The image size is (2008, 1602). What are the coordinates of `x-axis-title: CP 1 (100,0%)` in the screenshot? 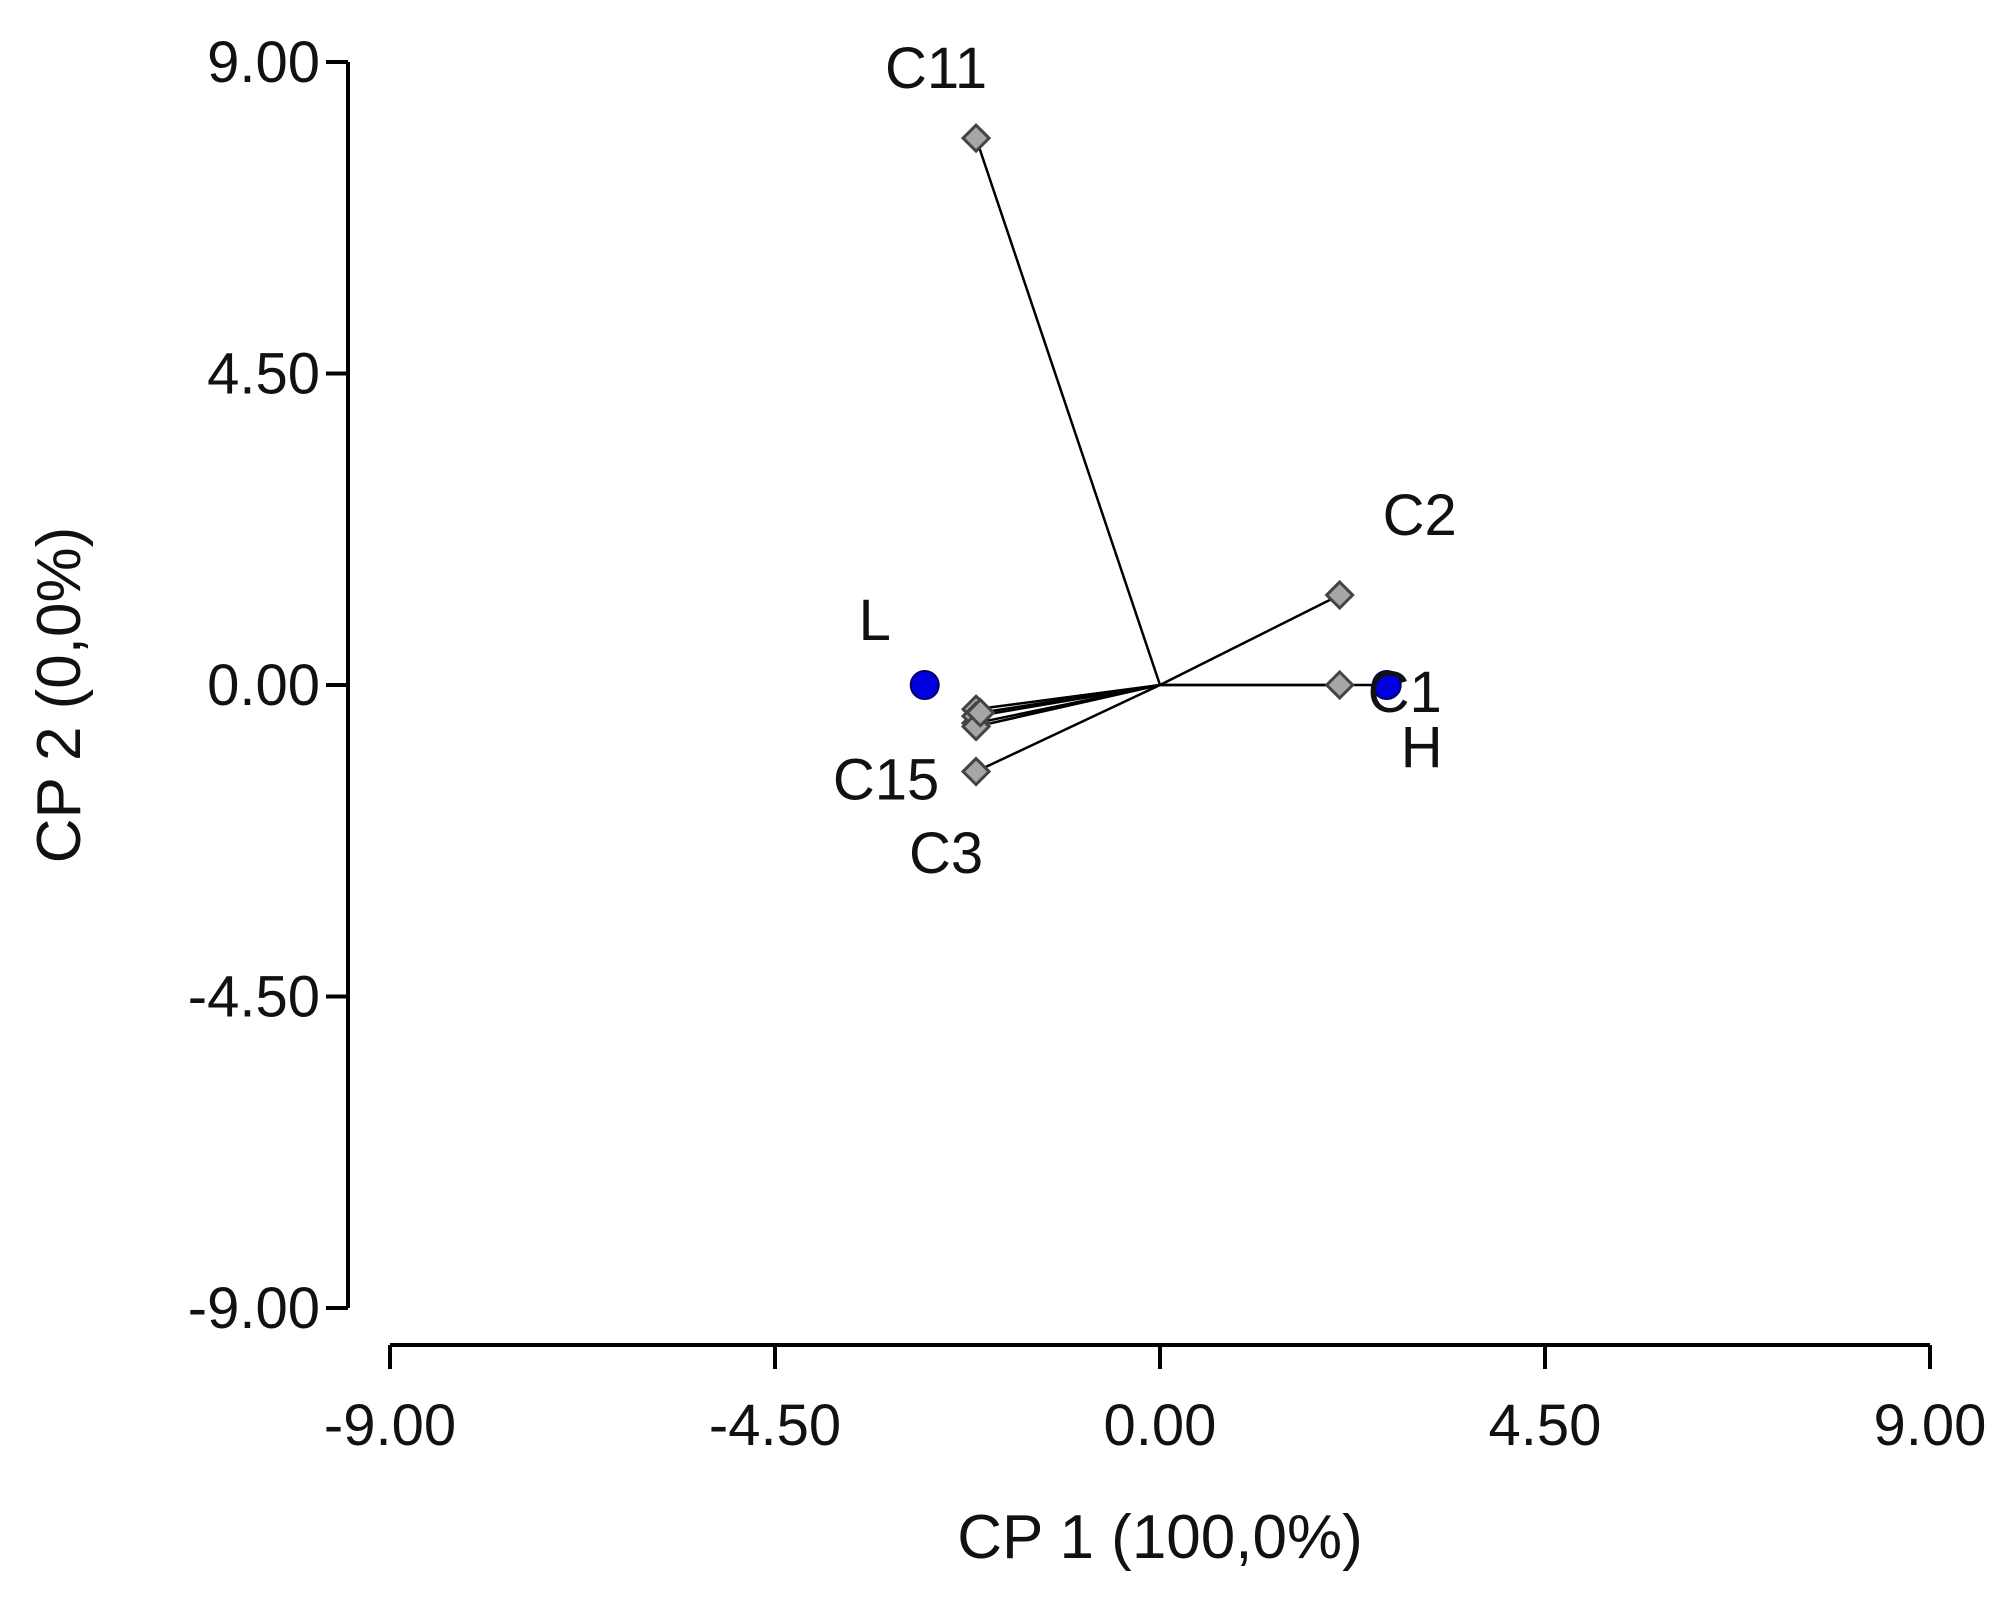 It's located at (1160, 1537).